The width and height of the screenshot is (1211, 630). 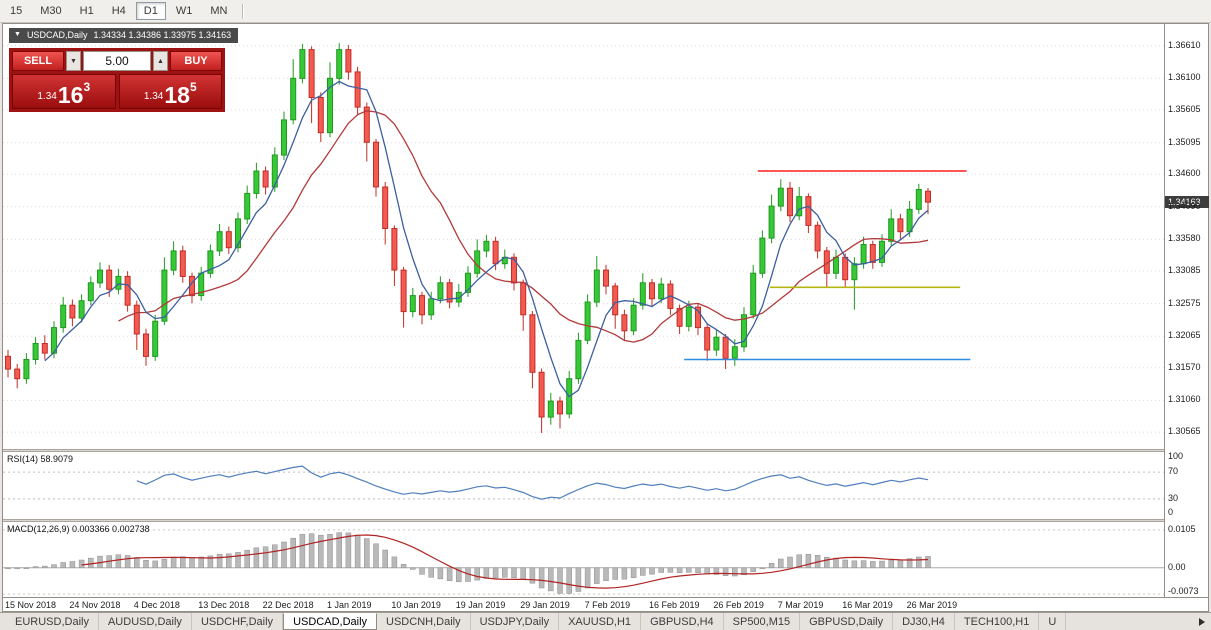 I want to click on right-arrow-icon, so click(x=1202, y=621).